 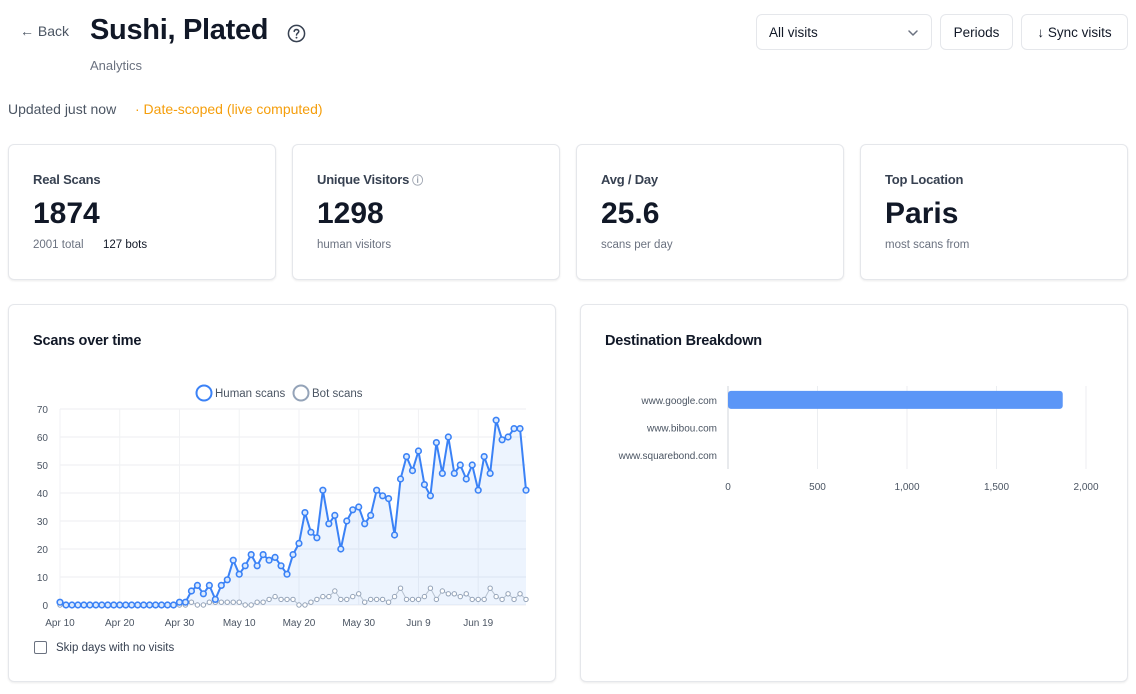 What do you see at coordinates (104, 647) in the screenshot?
I see `skip-empty-days-toggle: Skip days with no visits` at bounding box center [104, 647].